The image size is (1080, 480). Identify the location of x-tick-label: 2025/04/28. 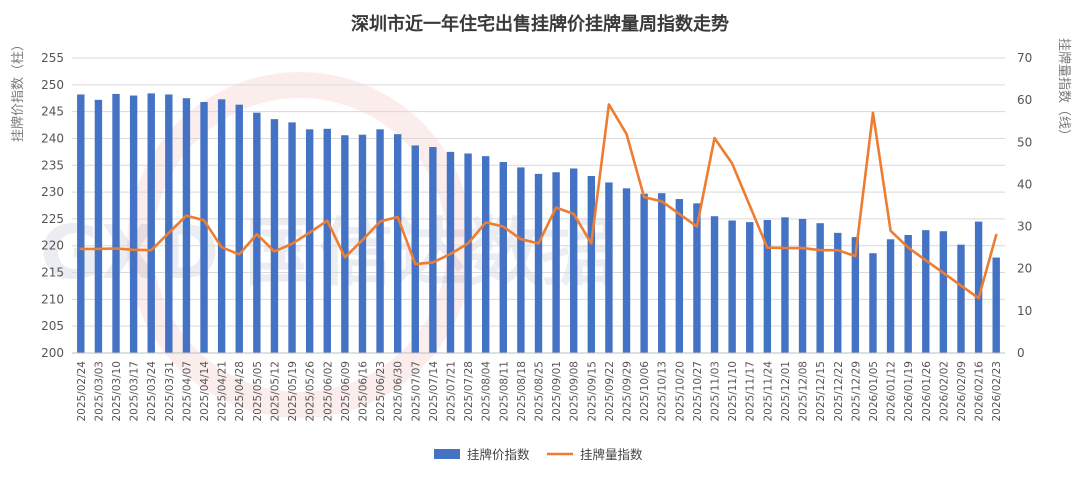
(240, 391).